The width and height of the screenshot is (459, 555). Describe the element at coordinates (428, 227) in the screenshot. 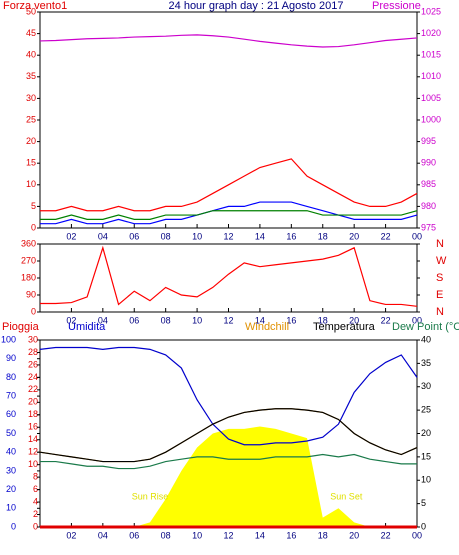

I see `y2-tick-label: 975` at that location.